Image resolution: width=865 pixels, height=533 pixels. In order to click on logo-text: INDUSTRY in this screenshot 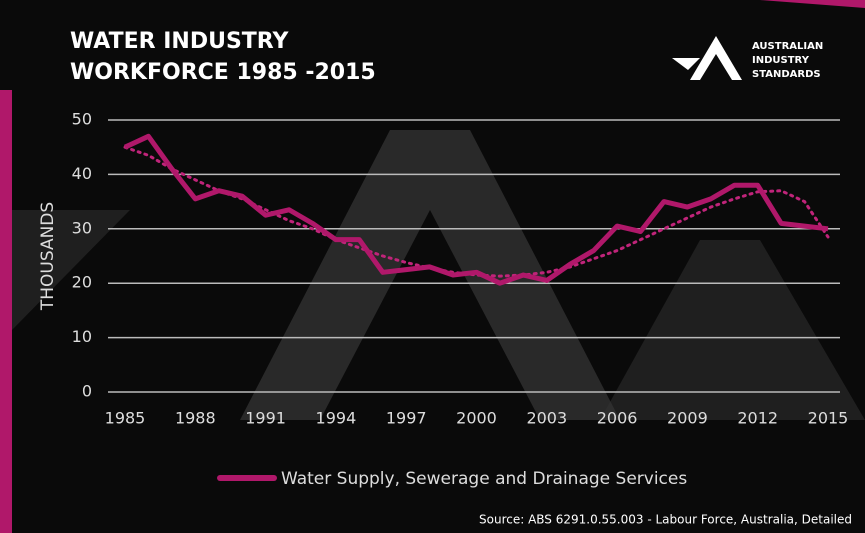, I will do `click(781, 60)`.